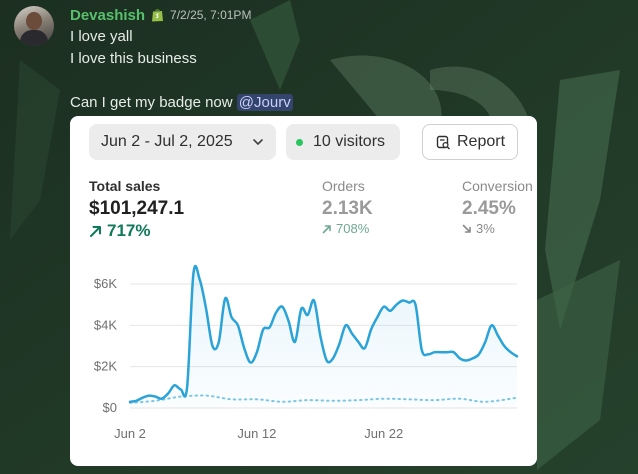  I want to click on message-line-3: Can I get my badge now @Jourv, so click(181, 102).